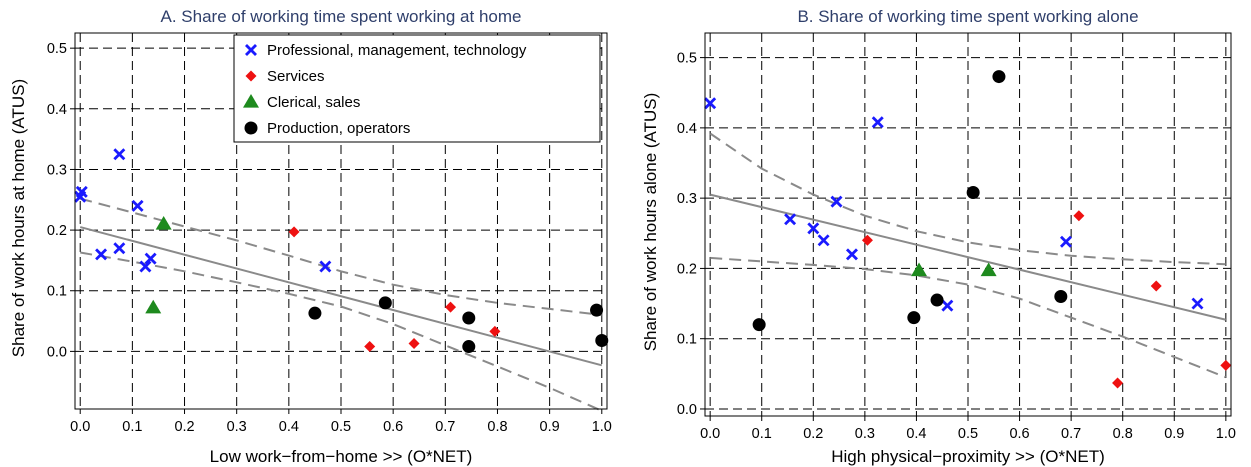  I want to click on panel-a-x-tick-label: 0.8, so click(497, 427).